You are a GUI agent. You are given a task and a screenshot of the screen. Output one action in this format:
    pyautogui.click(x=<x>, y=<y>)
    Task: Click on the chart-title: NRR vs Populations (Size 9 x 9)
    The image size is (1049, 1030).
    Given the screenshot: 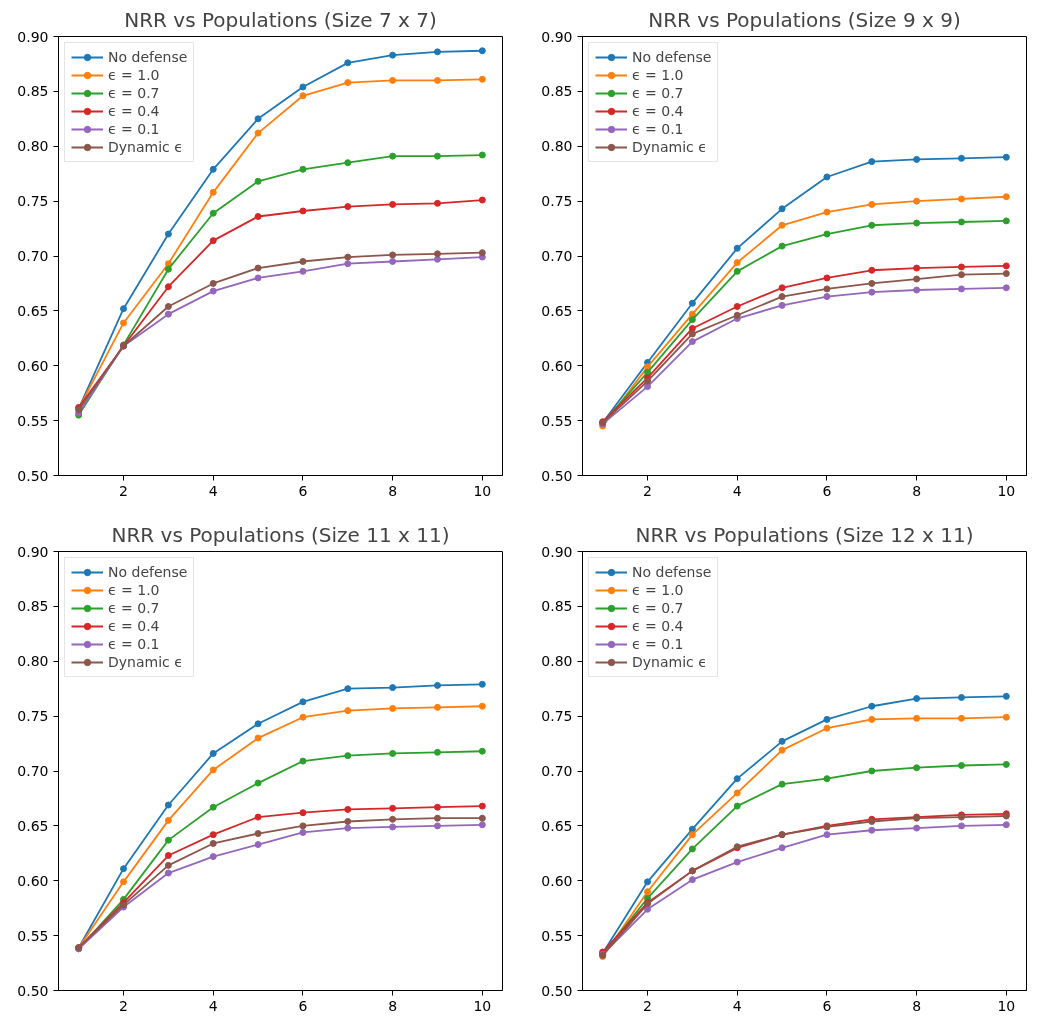 What is the action you would take?
    pyautogui.click(x=804, y=19)
    